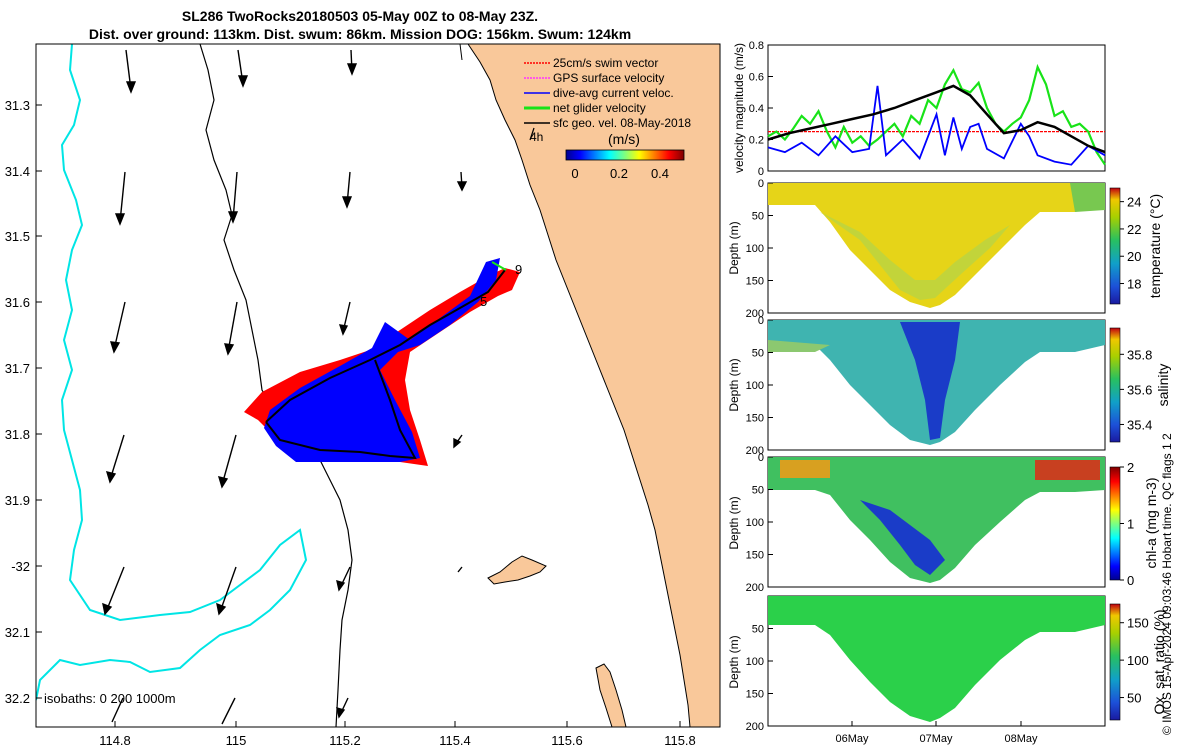  I want to click on lon-tick-label: 115.8, so click(680, 740).